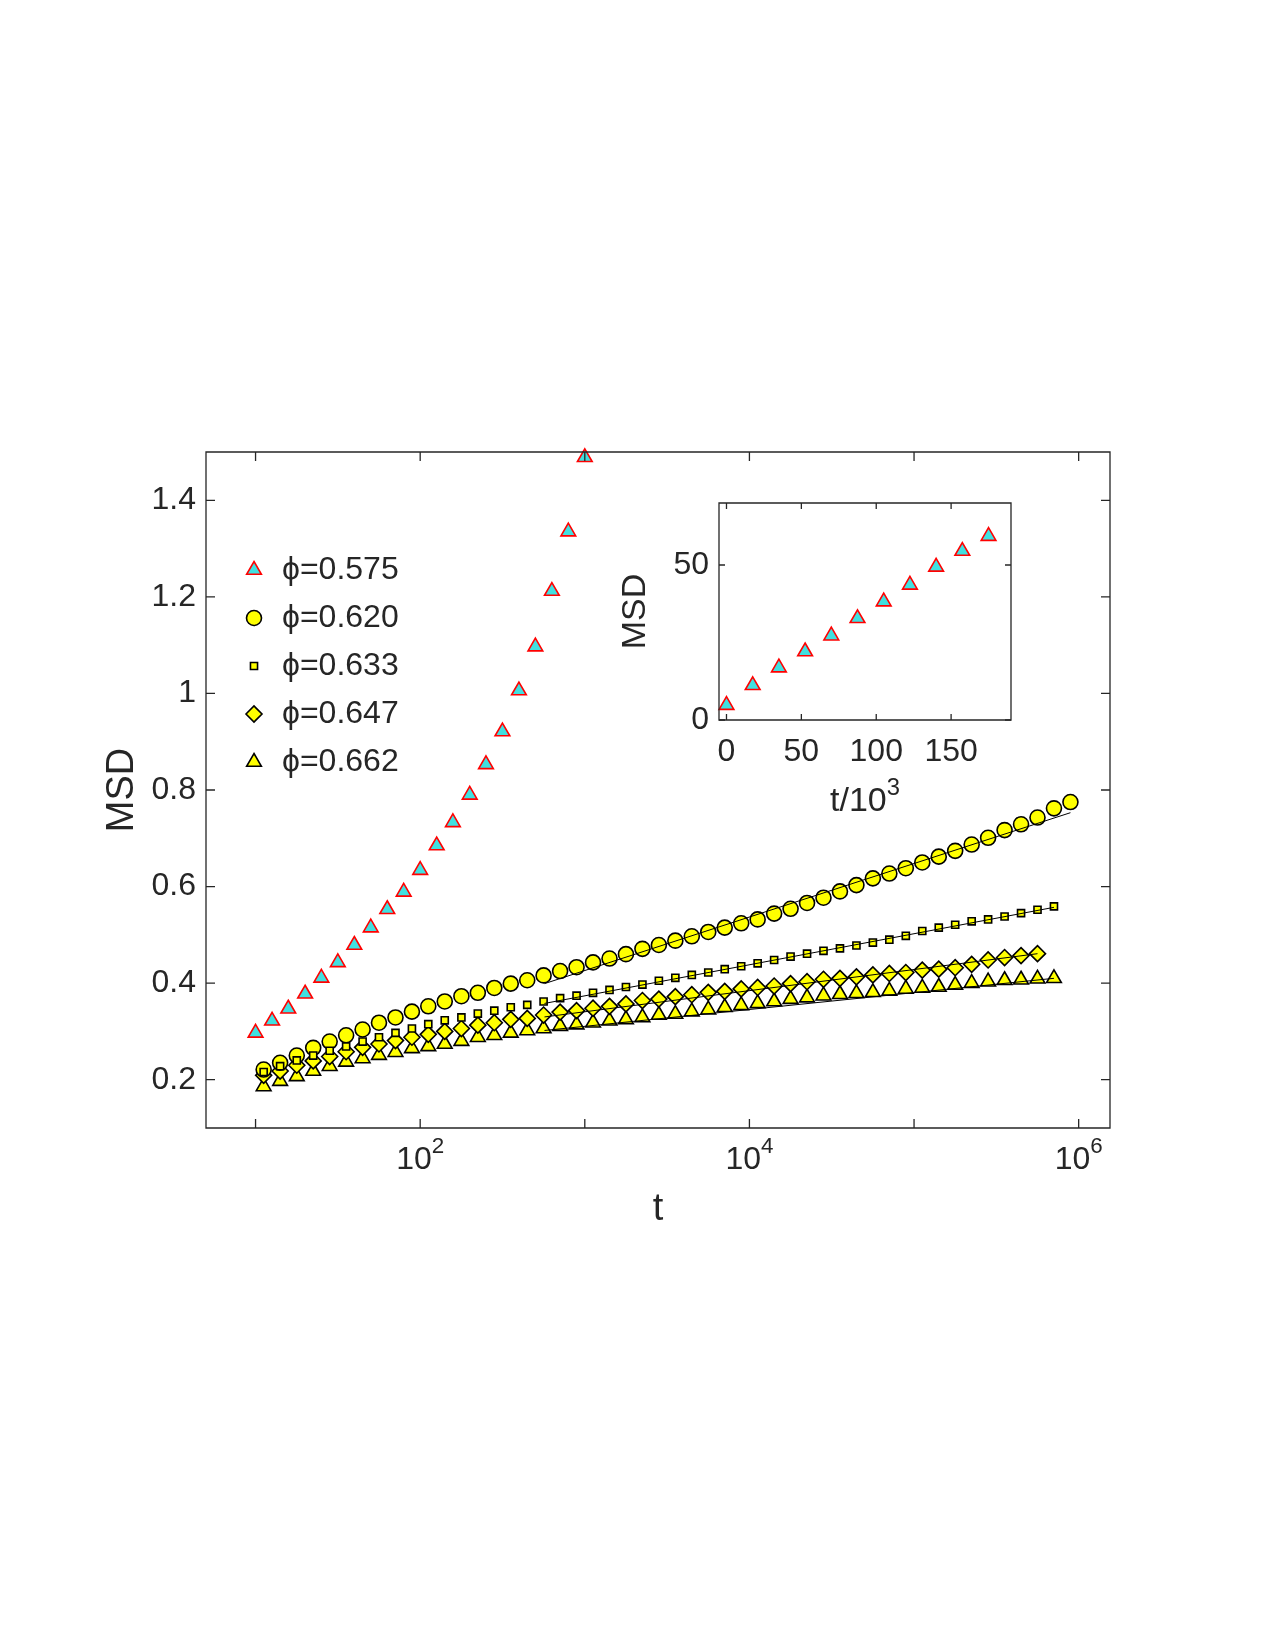  I want to click on y-tick-label: 0.8, so click(173, 787).